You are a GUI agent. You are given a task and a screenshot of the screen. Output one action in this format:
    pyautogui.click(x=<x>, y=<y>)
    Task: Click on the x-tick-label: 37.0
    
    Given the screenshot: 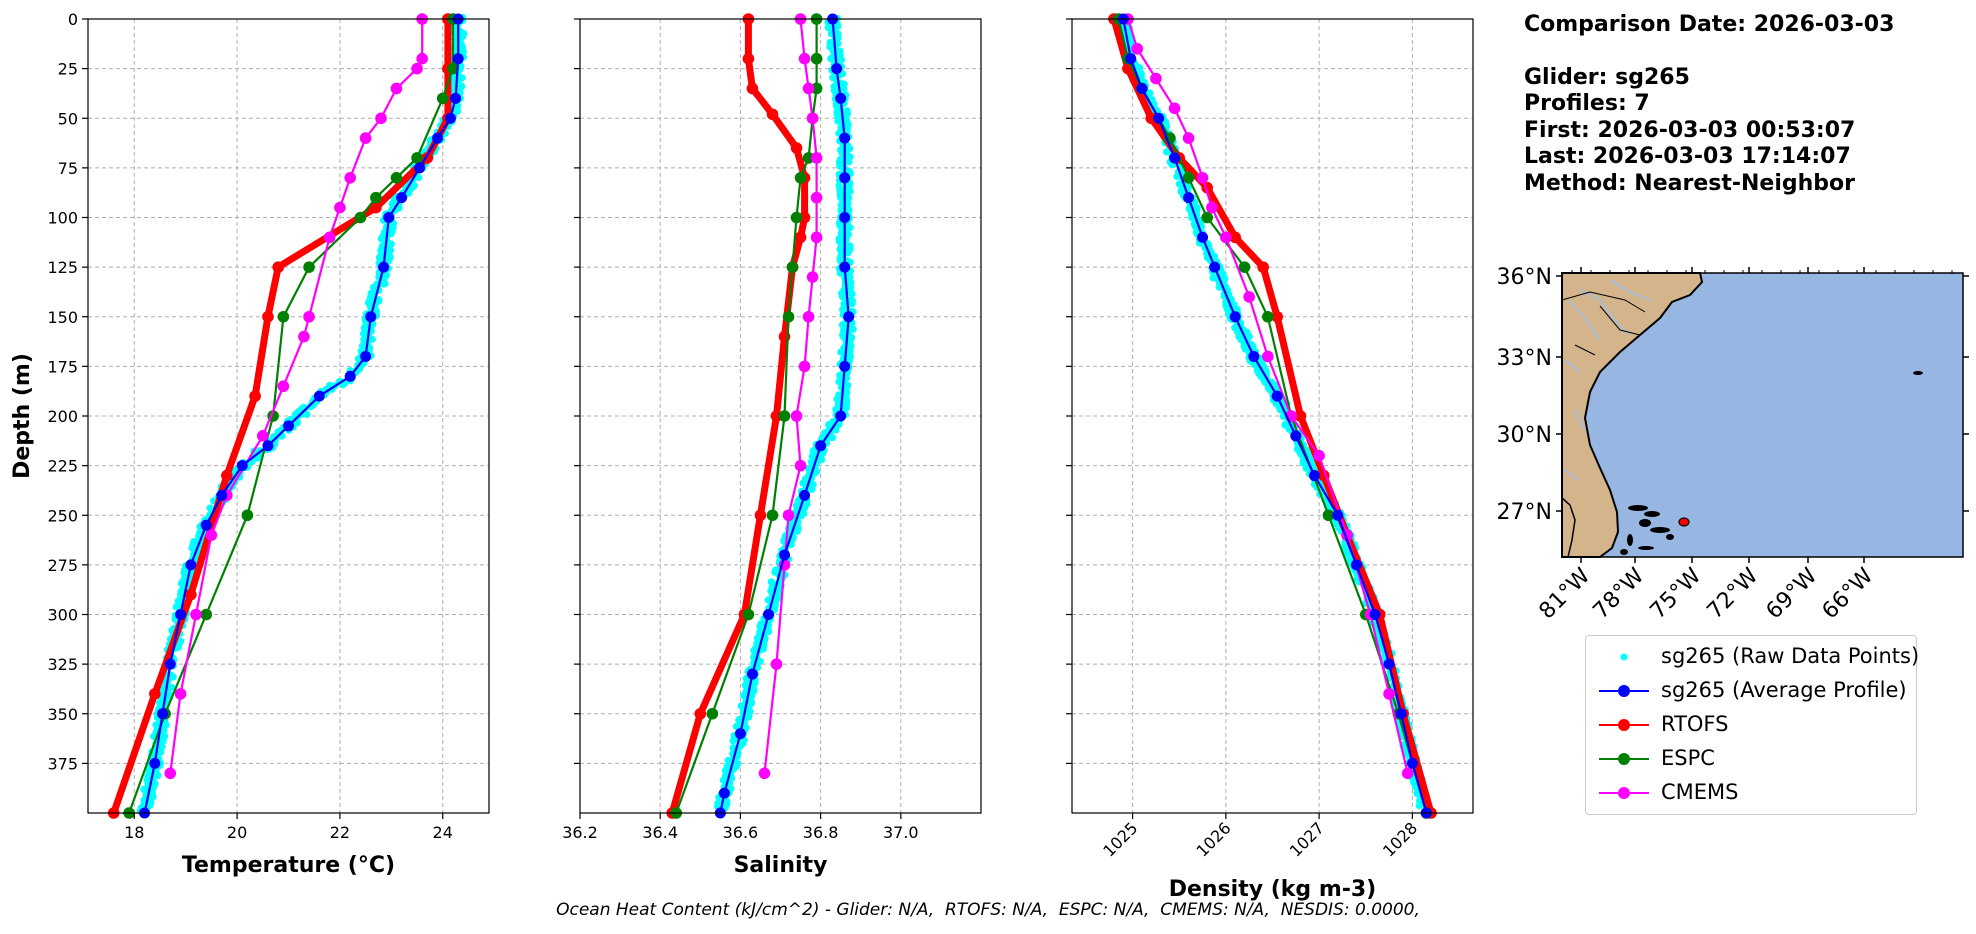 What is the action you would take?
    pyautogui.click(x=901, y=832)
    